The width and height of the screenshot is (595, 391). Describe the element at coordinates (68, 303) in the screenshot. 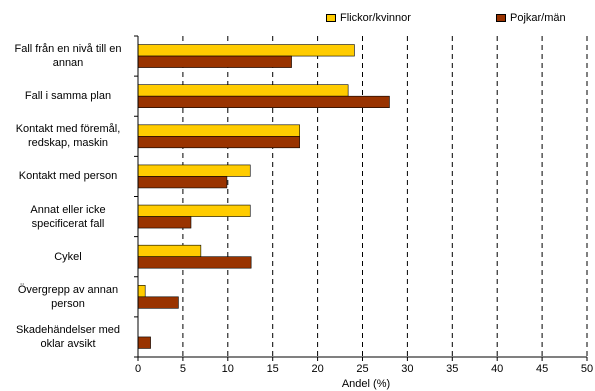

I see `category-label-line: person` at that location.